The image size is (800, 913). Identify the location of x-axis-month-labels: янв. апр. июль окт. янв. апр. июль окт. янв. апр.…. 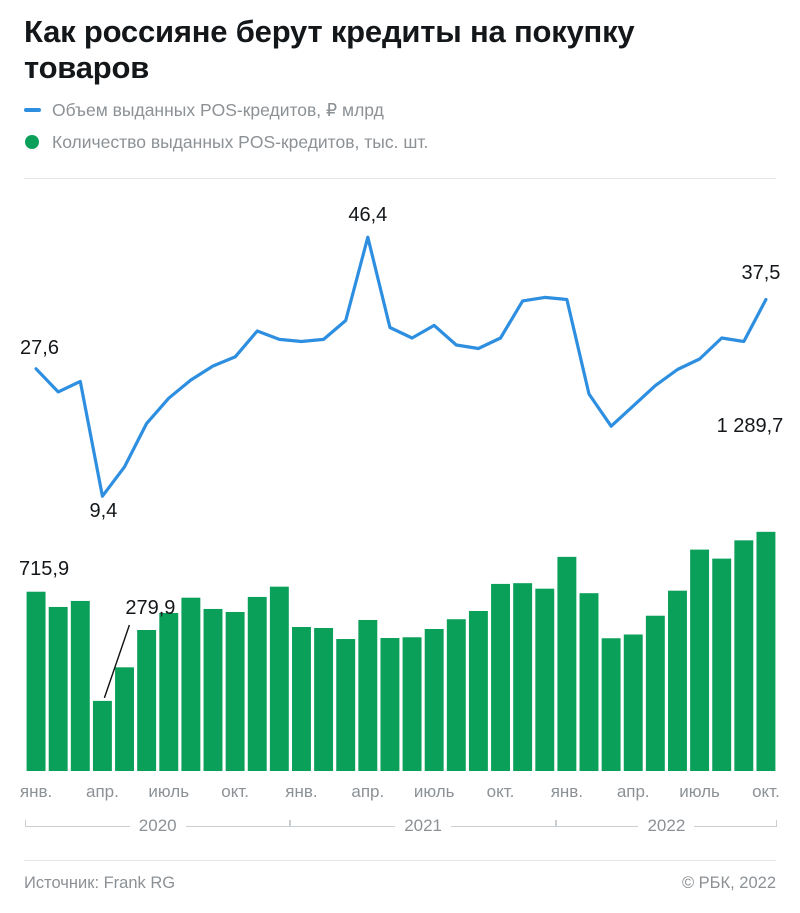
(400, 794).